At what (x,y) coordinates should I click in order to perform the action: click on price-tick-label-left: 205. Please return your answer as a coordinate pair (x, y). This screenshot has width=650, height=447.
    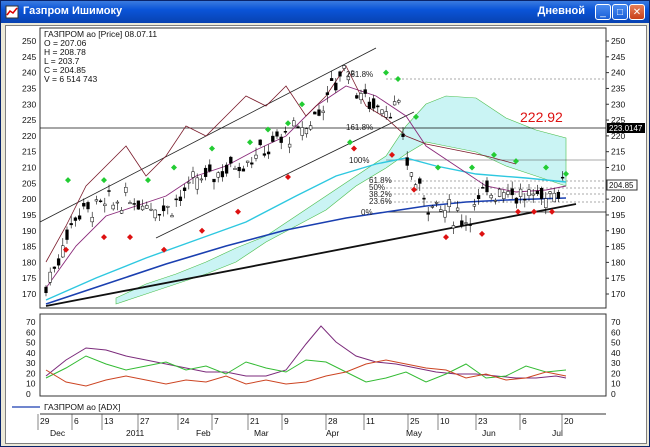
    Looking at the image, I should click on (29, 183).